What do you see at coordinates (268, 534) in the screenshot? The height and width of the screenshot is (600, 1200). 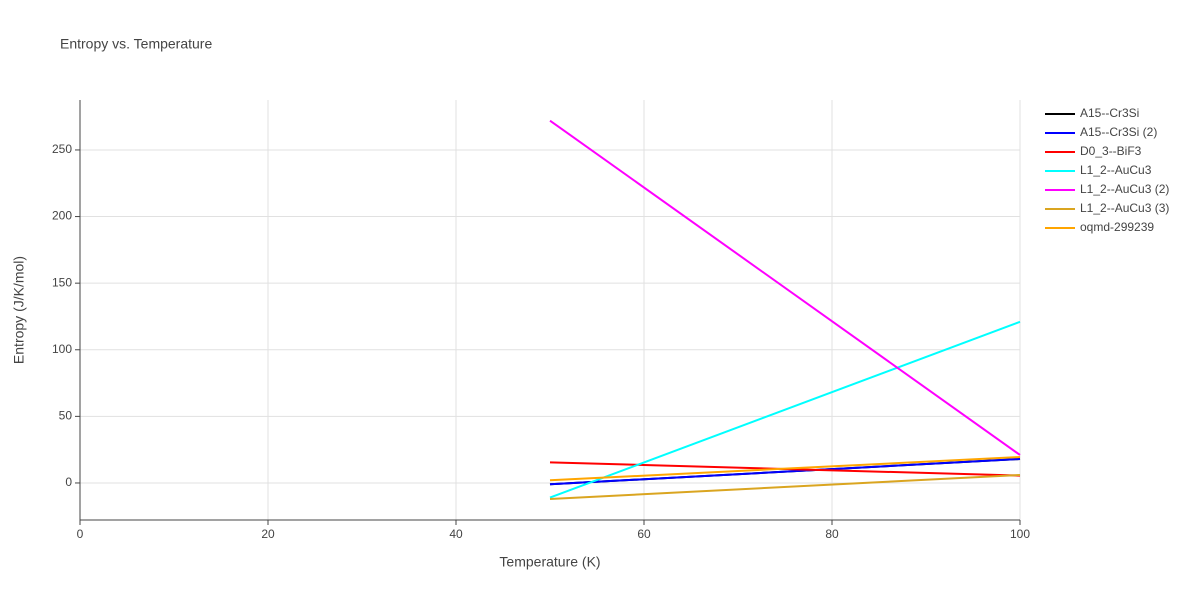 I see `x-tick-label: 20` at bounding box center [268, 534].